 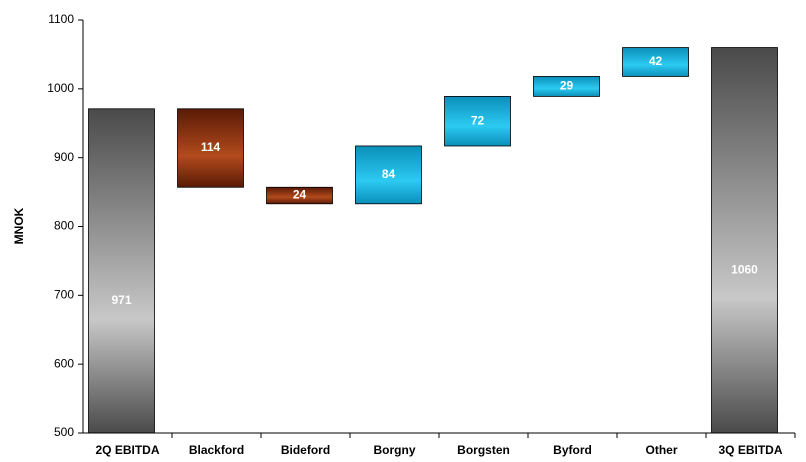 What do you see at coordinates (19, 225) in the screenshot?
I see `y-axis-label: MNOK` at bounding box center [19, 225].